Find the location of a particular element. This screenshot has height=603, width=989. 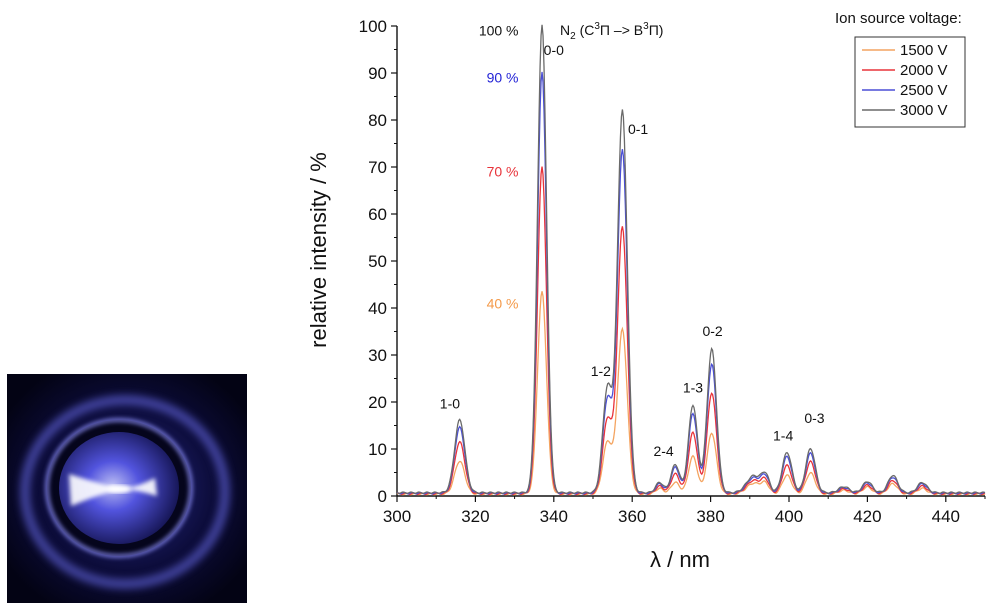

transition-title: N2 (C3Π –> B3Π) is located at coordinates (611, 31).